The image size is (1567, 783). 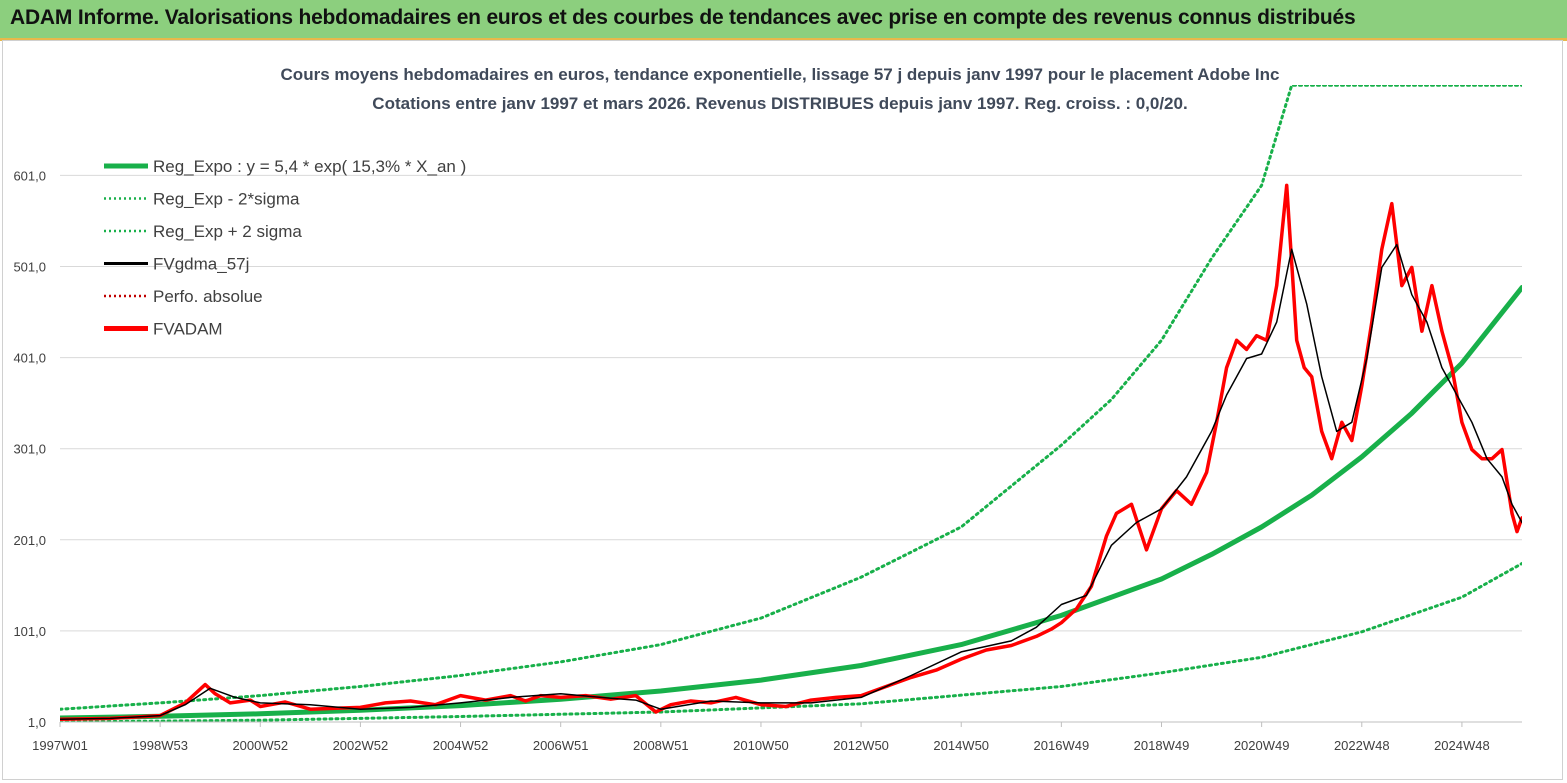 What do you see at coordinates (661, 745) in the screenshot?
I see `x-tick-label: 2008W51` at bounding box center [661, 745].